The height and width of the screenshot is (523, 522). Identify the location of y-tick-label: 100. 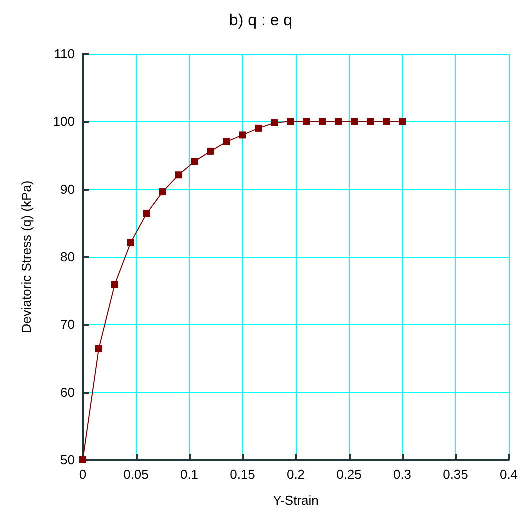
(64, 122).